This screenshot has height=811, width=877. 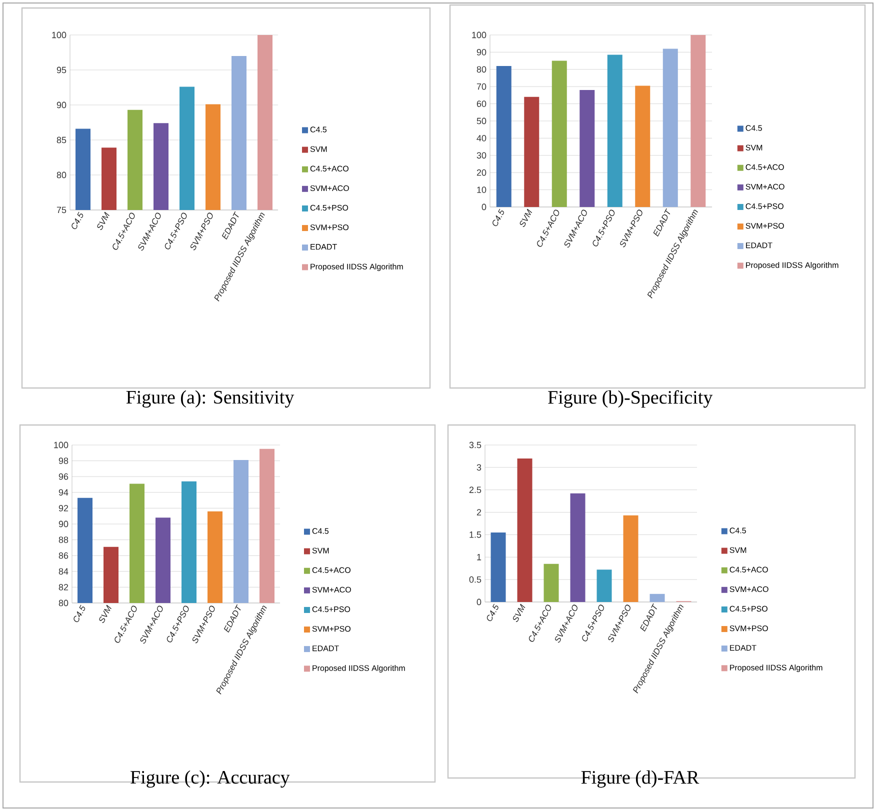 I want to click on y-tick-label: 20, so click(x=481, y=172).